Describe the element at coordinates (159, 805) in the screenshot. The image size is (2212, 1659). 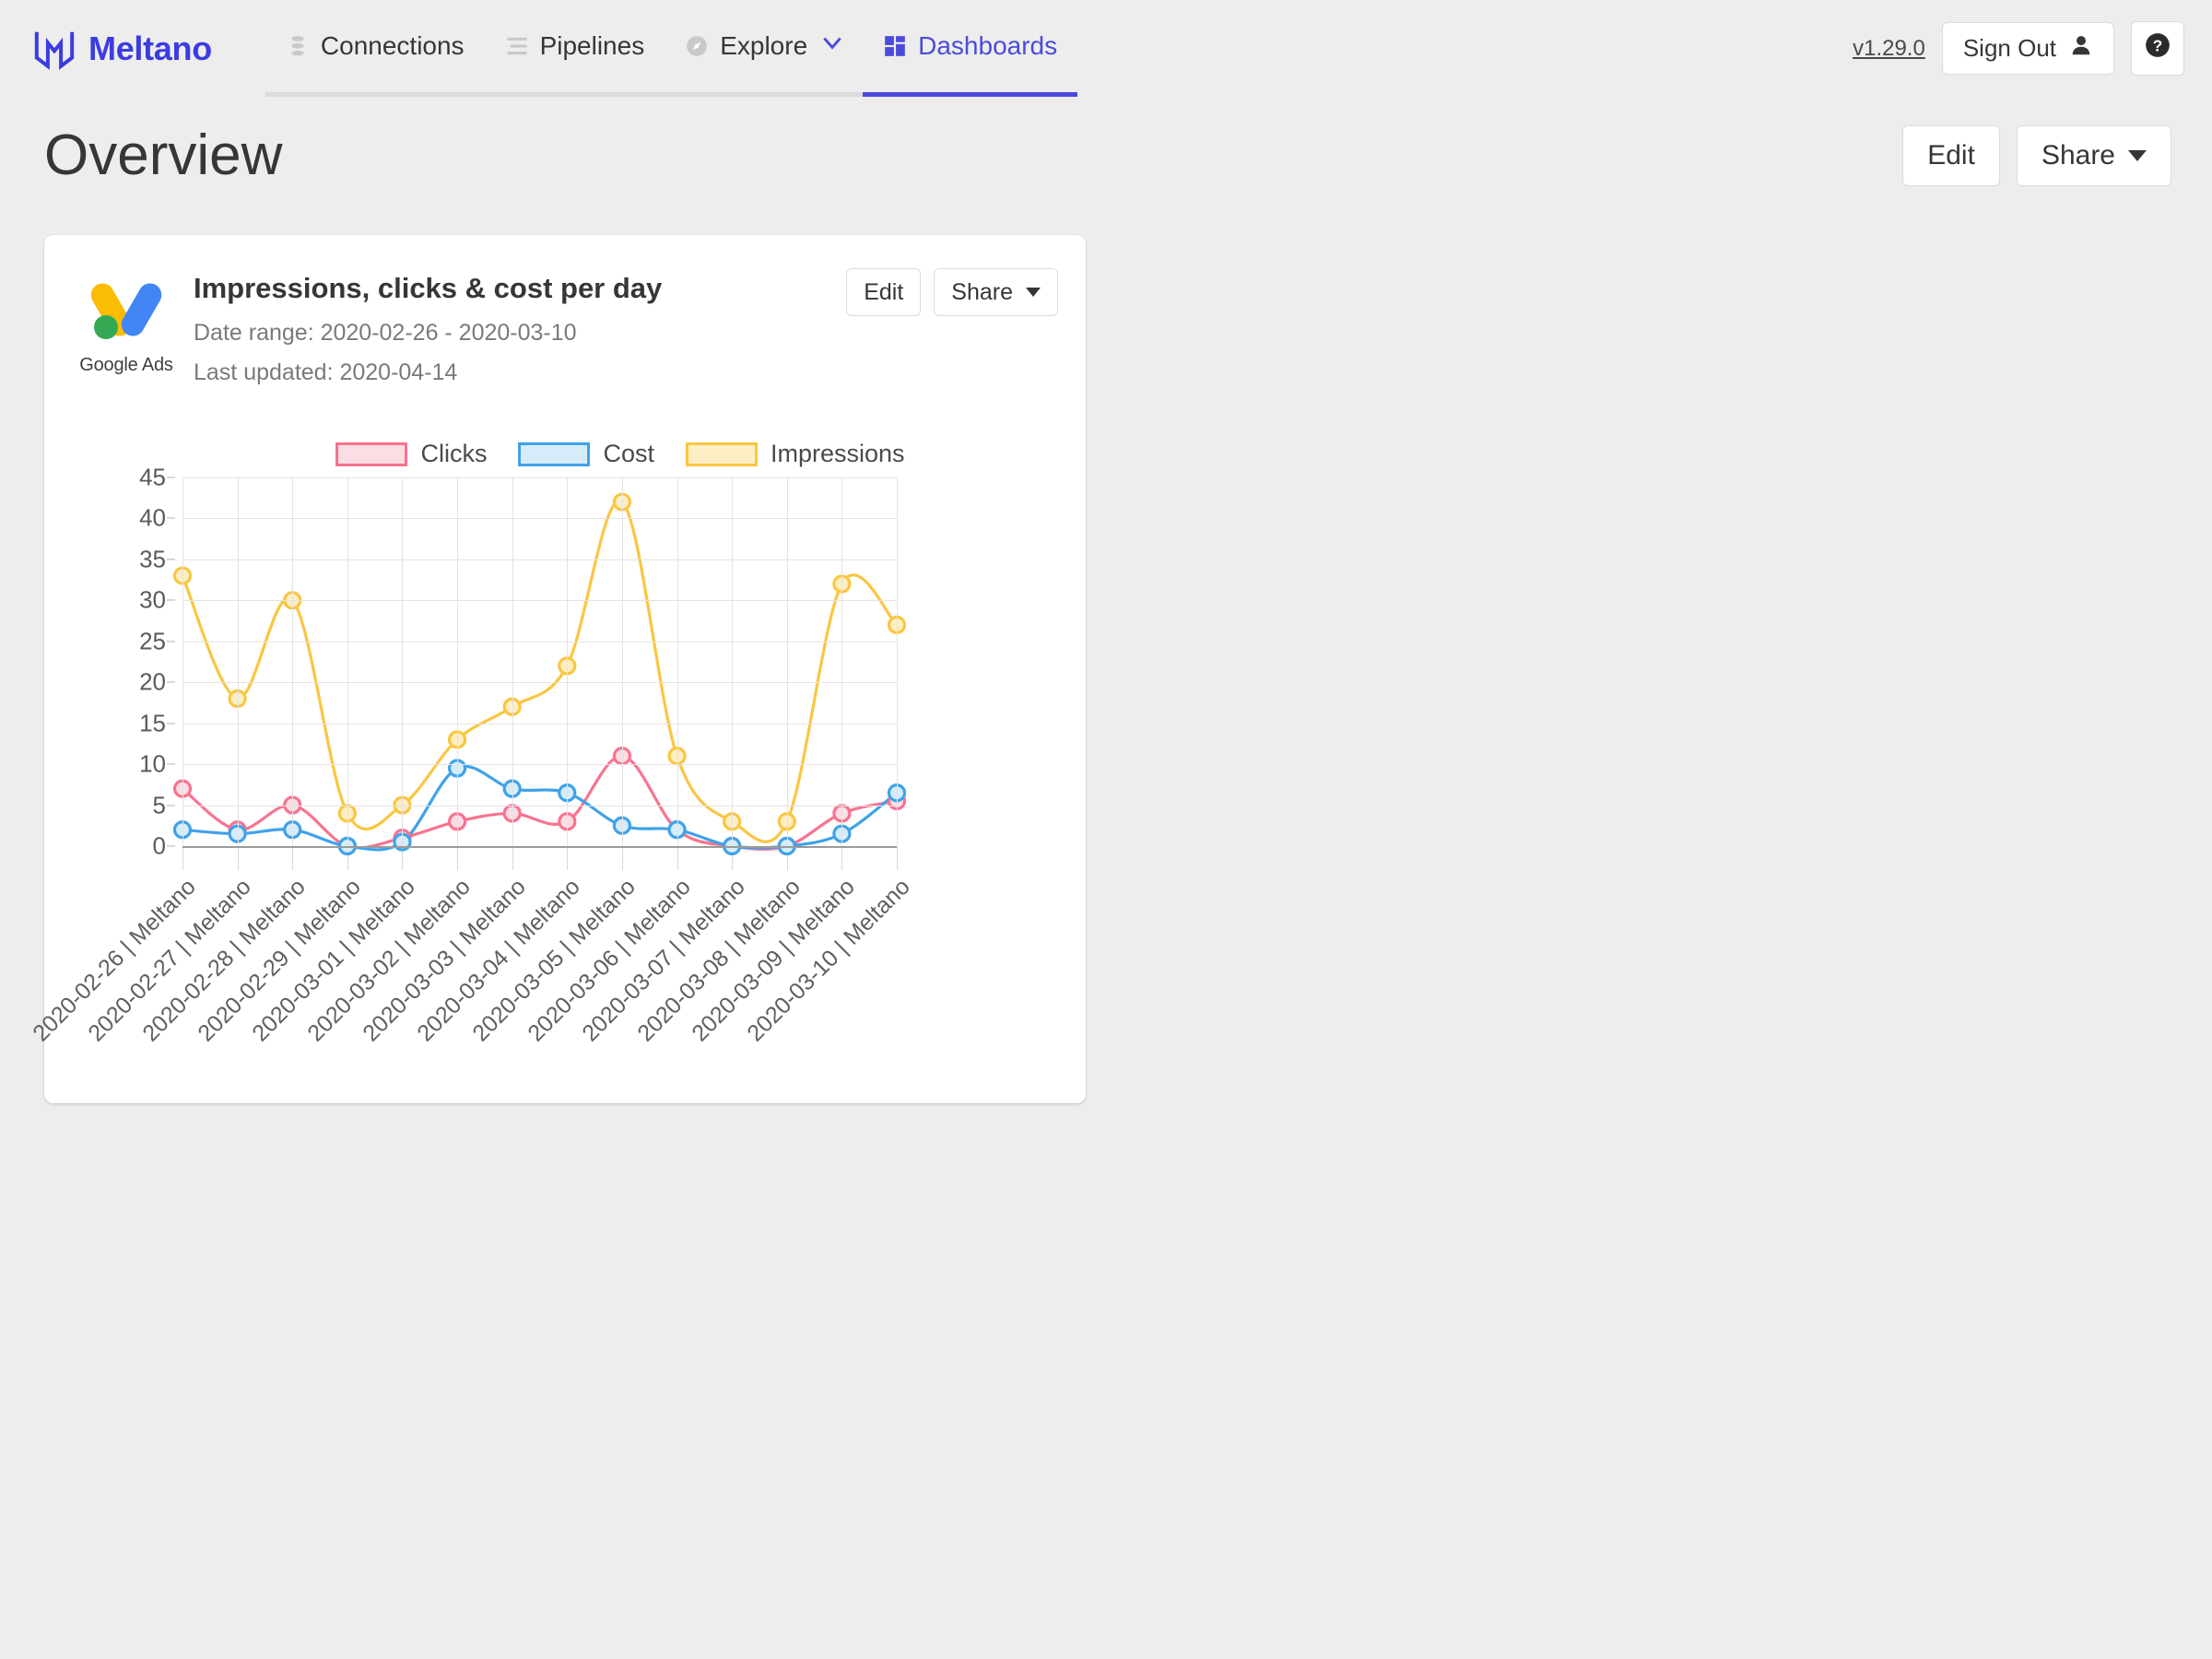
I see `y-axis-tick-label: 5` at that location.